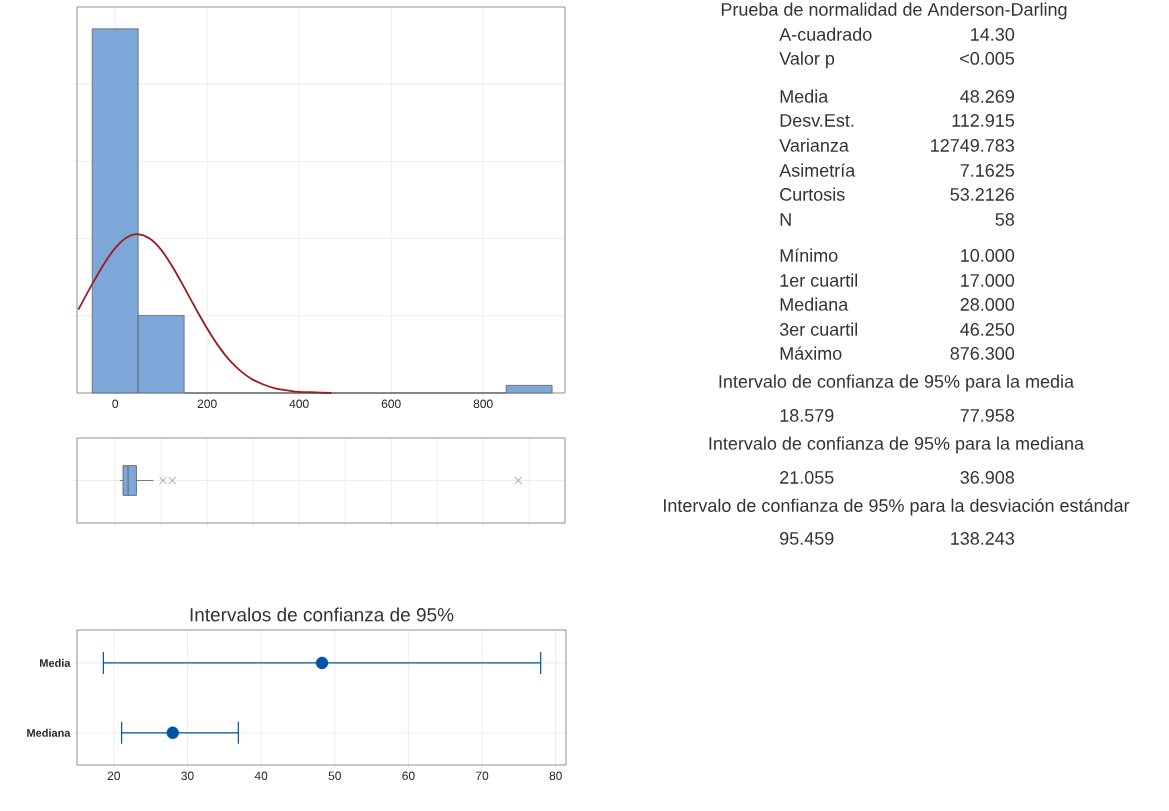 The height and width of the screenshot is (811, 1169). I want to click on text: <0.005, so click(987, 58).